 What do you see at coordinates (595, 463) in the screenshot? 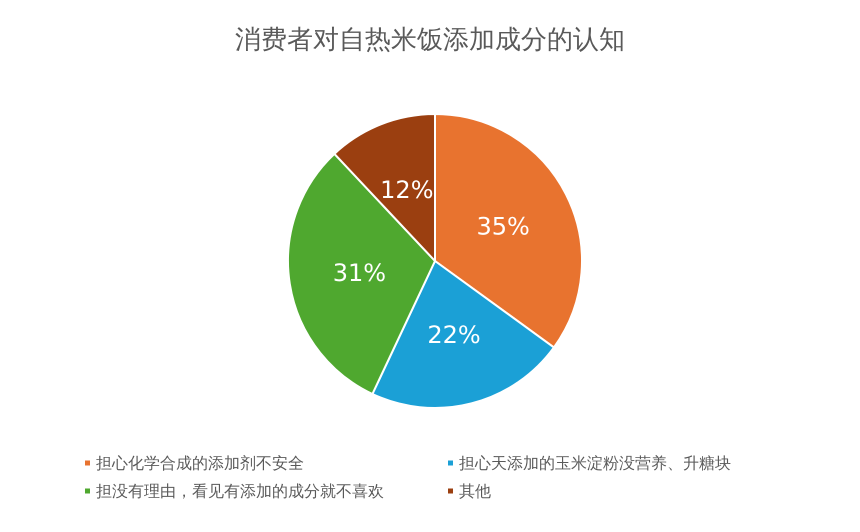
I see `legend-label: 担心天添加的玉米淀粉没营养、升糖块` at bounding box center [595, 463].